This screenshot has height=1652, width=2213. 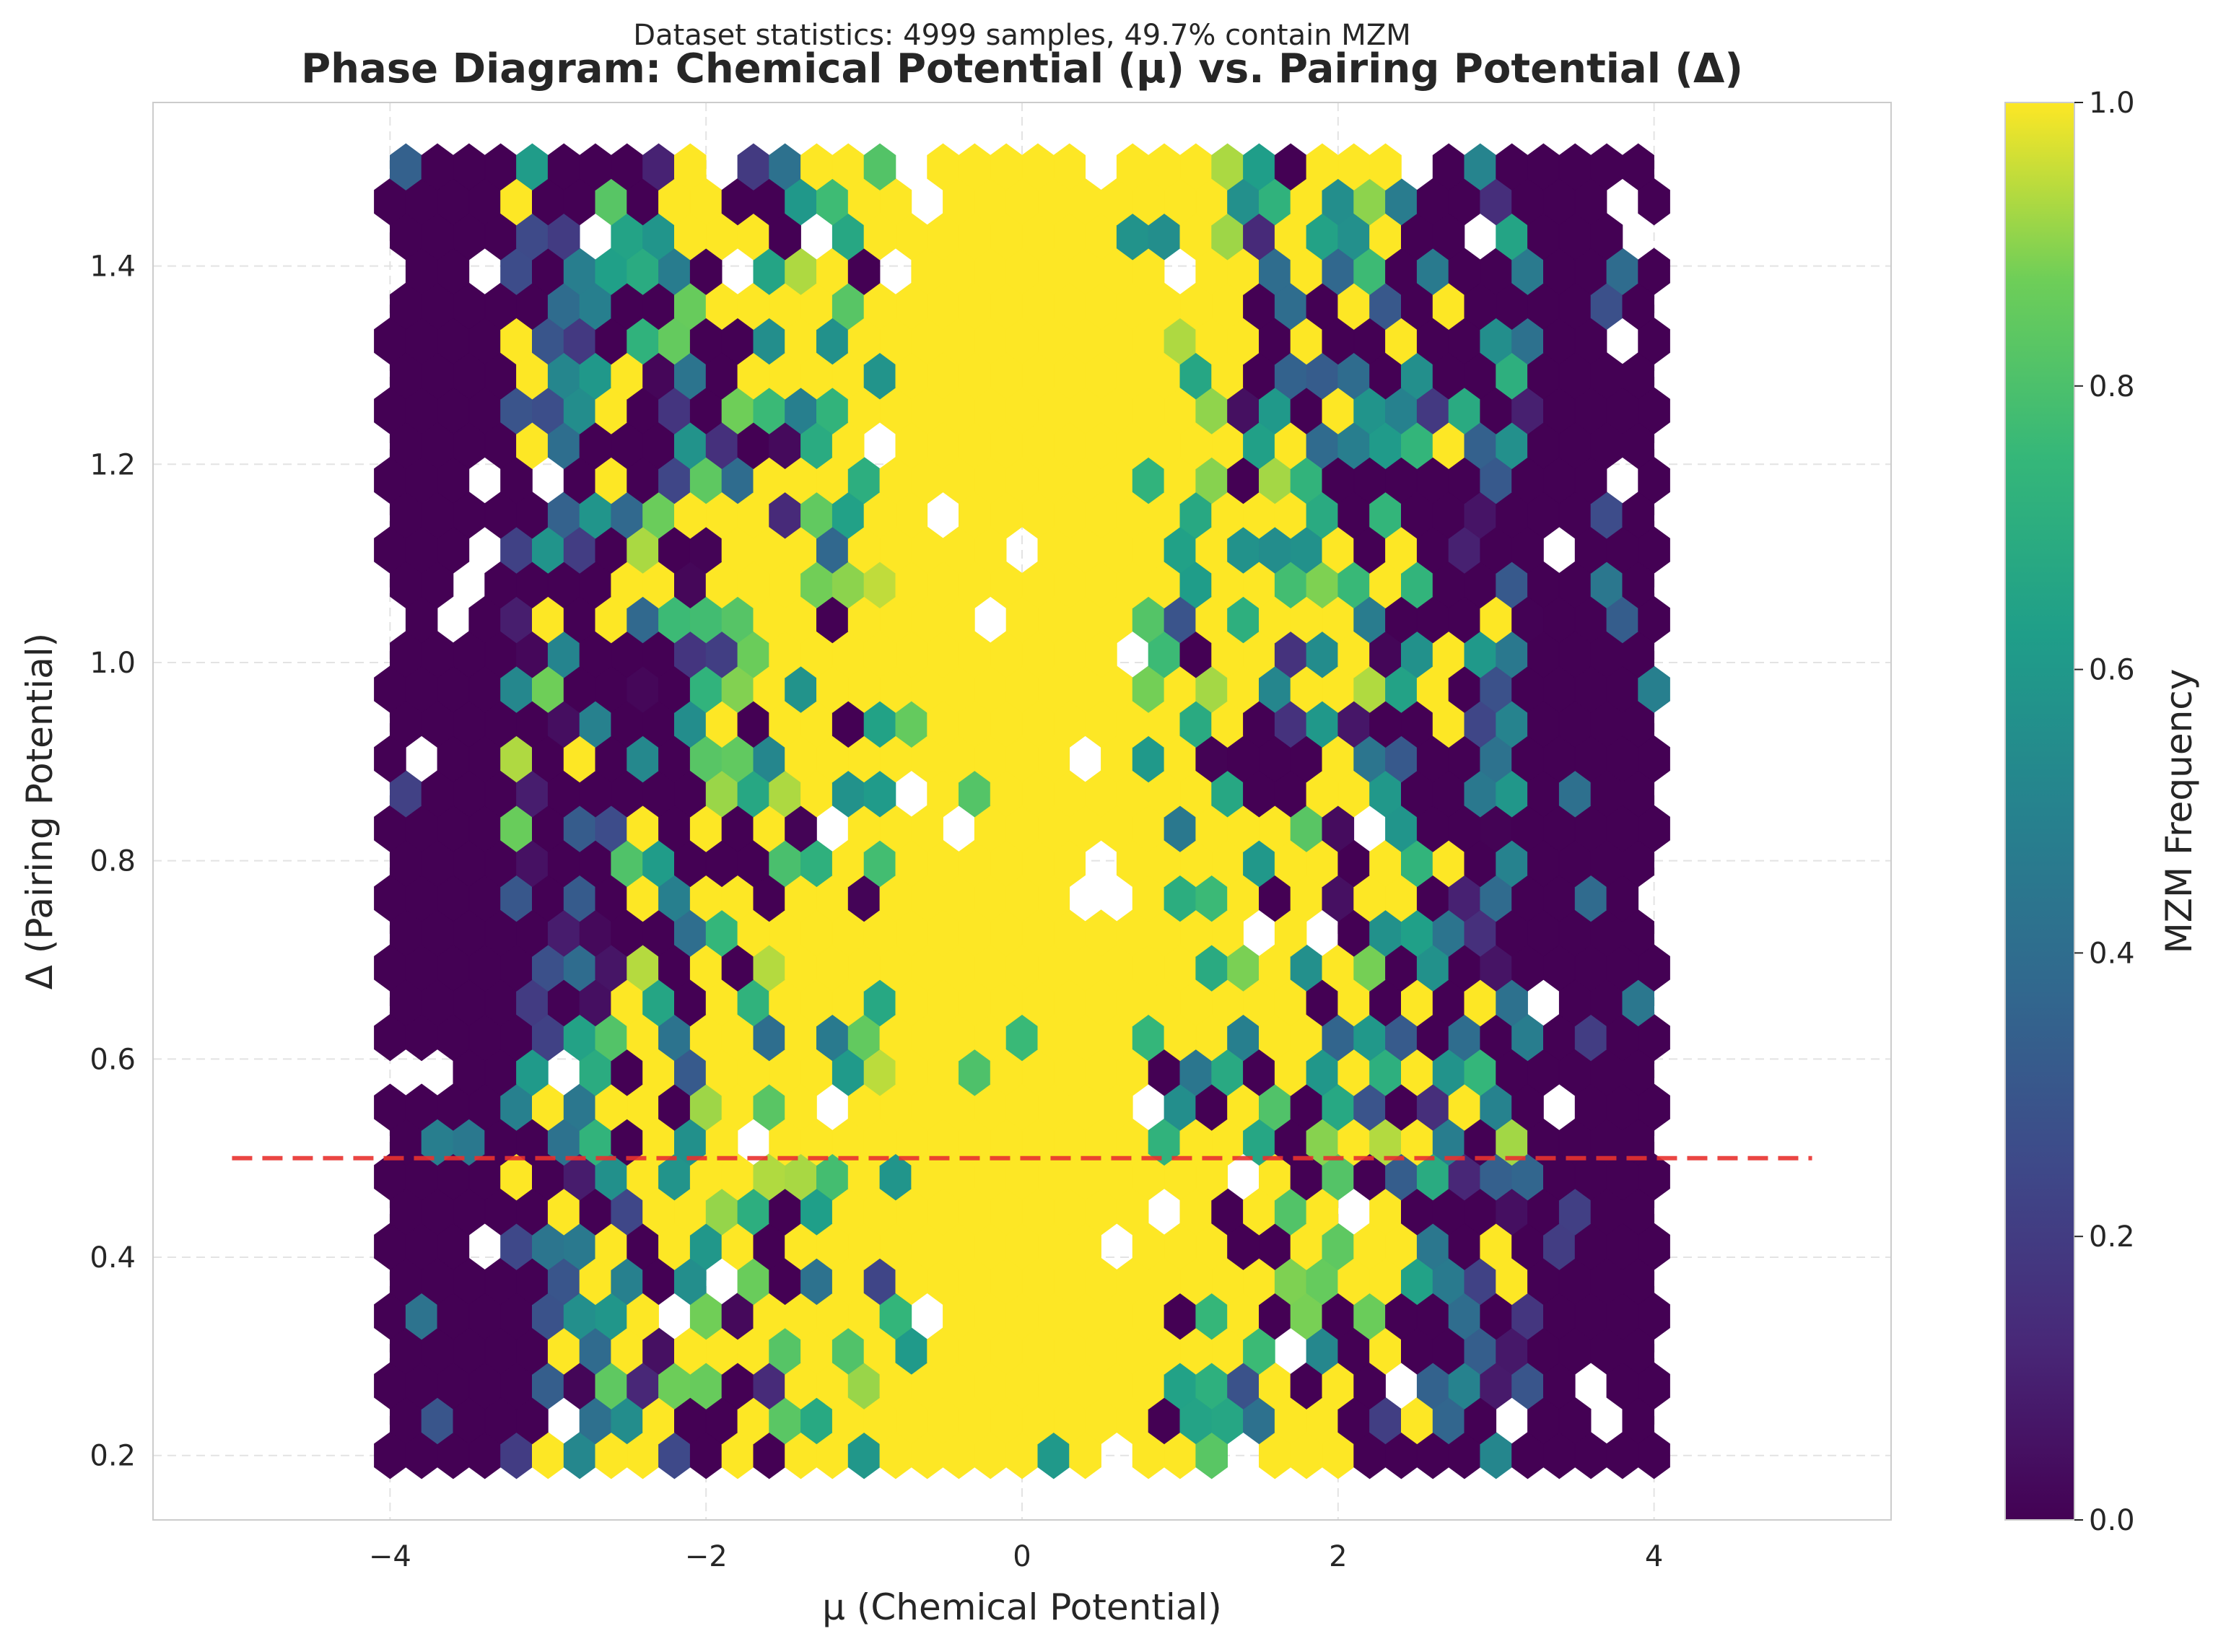 What do you see at coordinates (113, 267) in the screenshot?
I see `y-tick-label: 1.4` at bounding box center [113, 267].